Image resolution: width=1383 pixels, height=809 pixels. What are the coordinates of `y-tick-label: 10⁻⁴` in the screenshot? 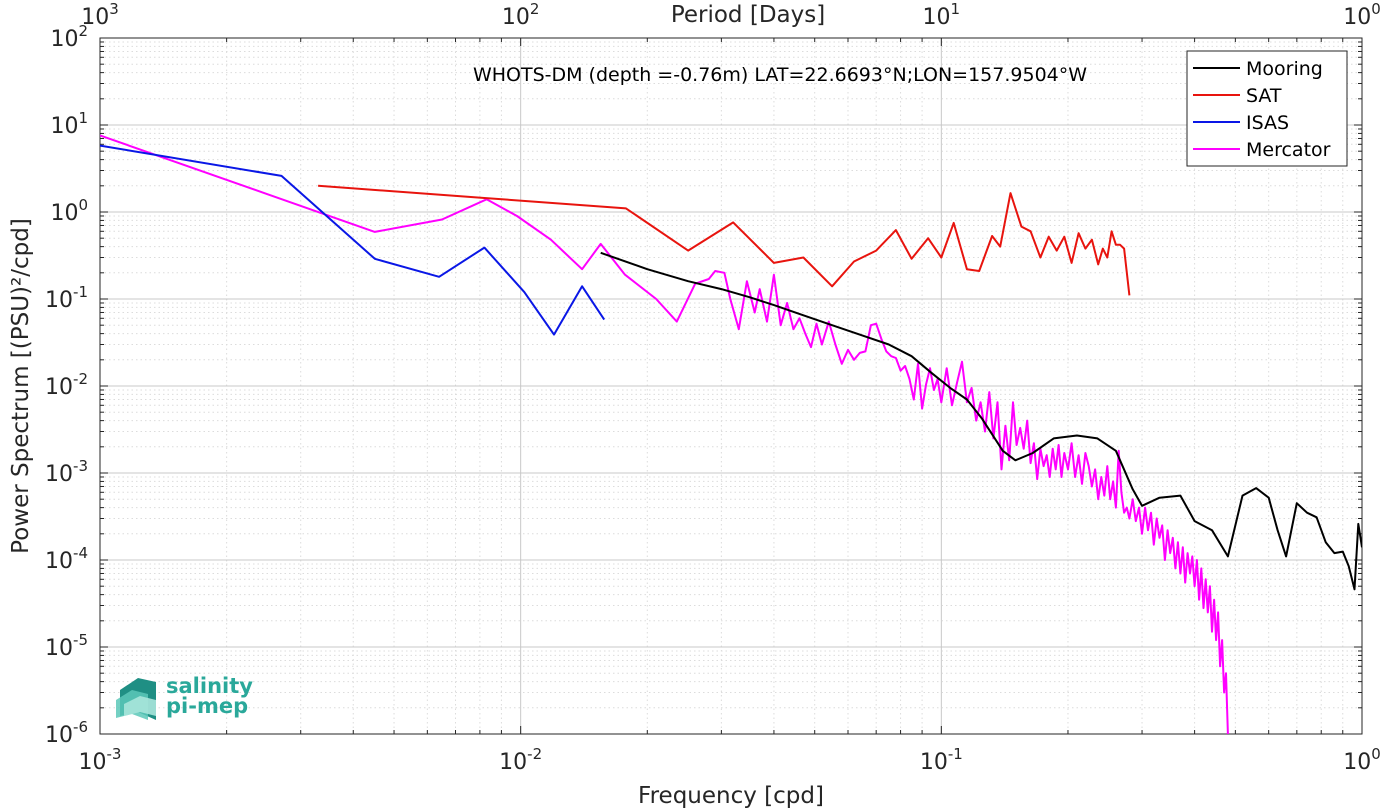 It's located at (66, 559).